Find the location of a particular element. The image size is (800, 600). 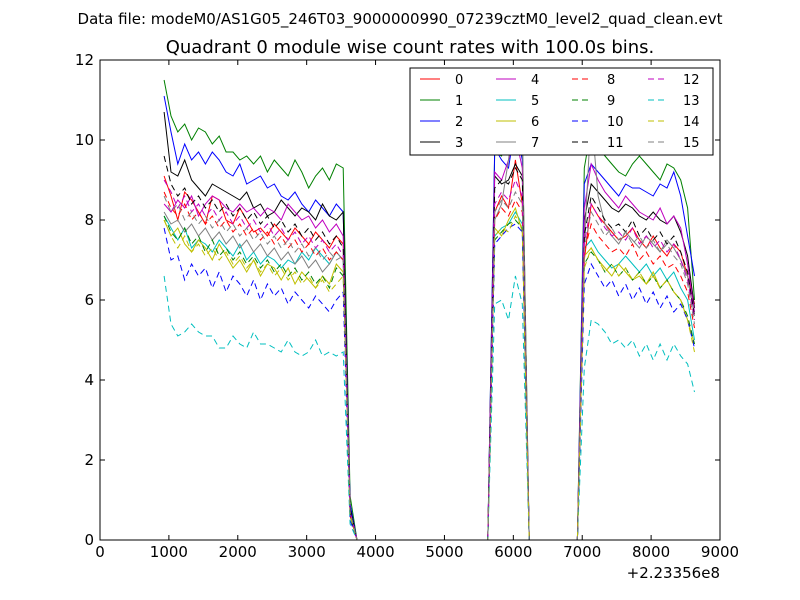

x-tick-label: 0 is located at coordinates (100, 552).